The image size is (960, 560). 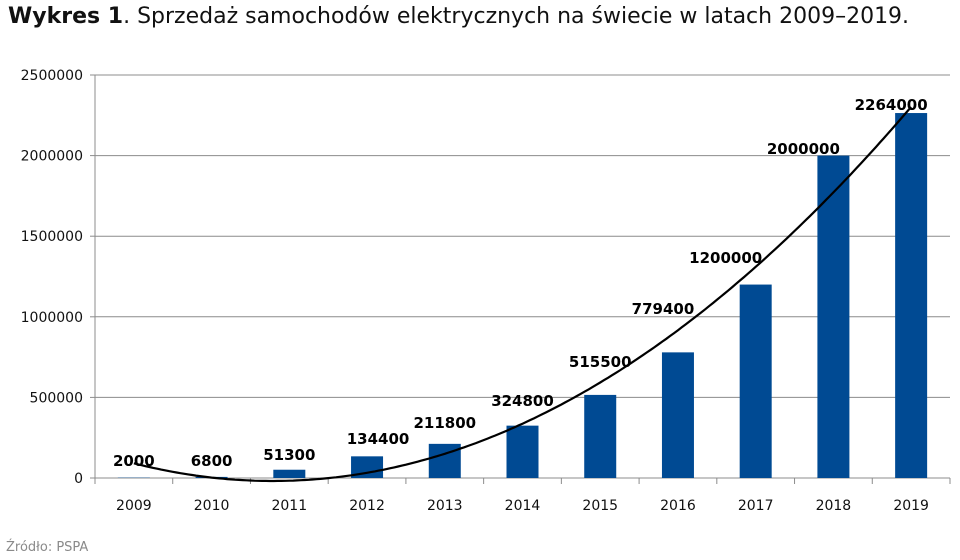 I want to click on y-tick-label: 500000, so click(x=56, y=398).